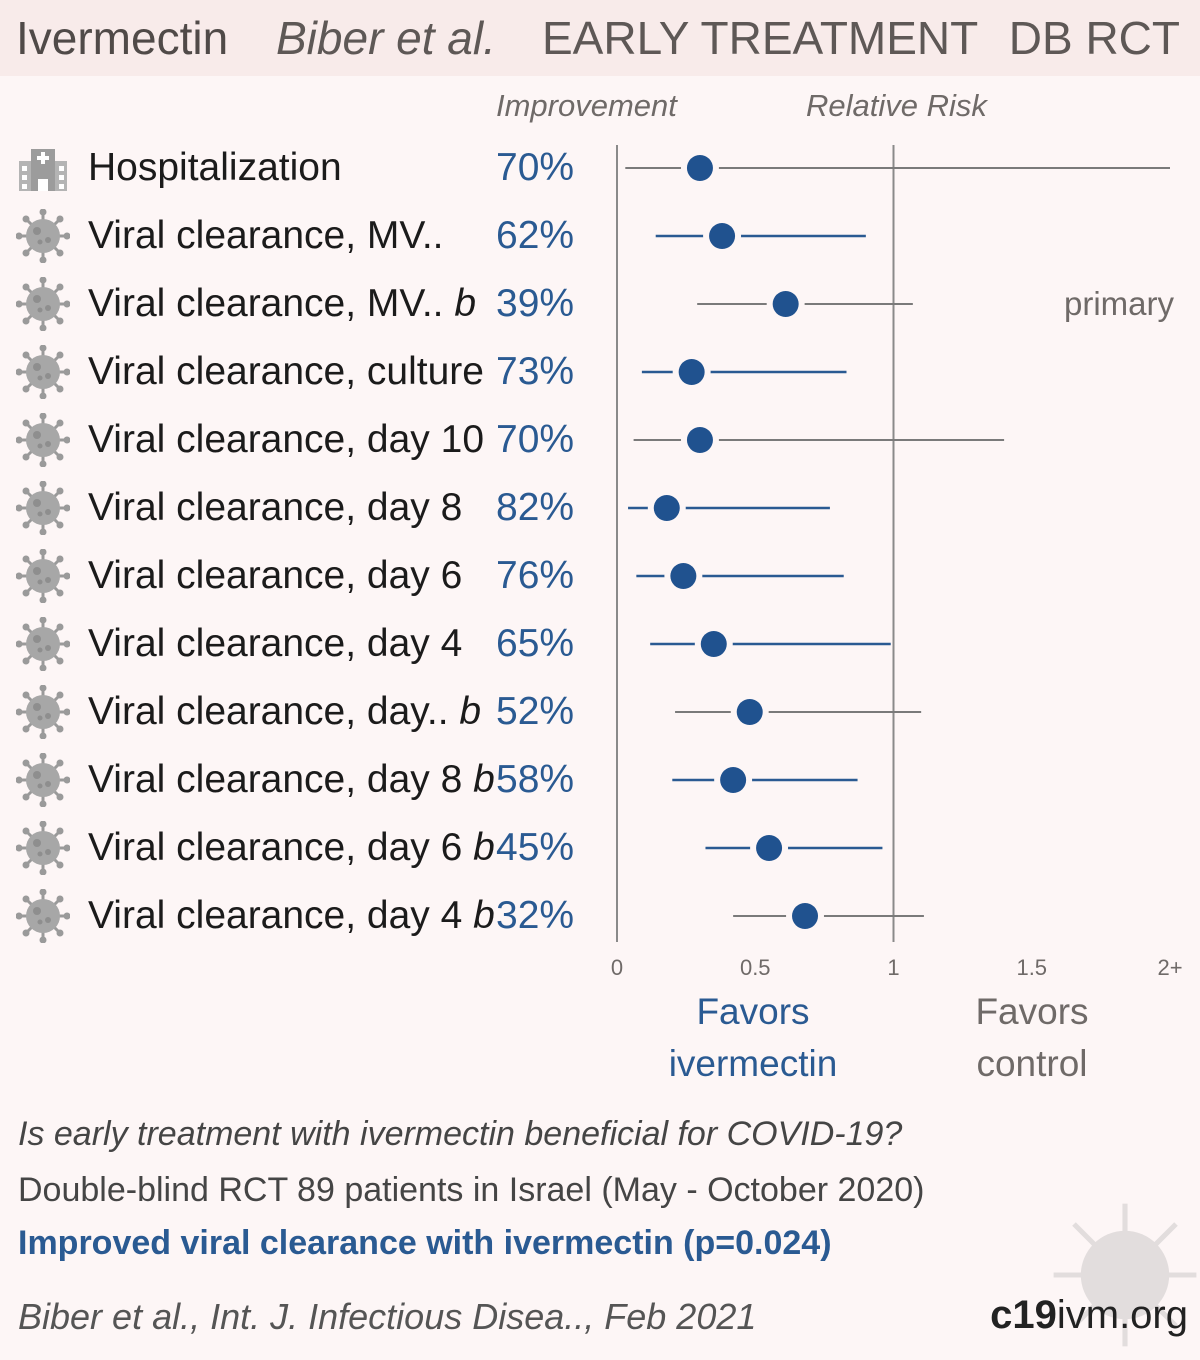  I want to click on outcome-label: Viral clearance, day 8 b, so click(291, 779).